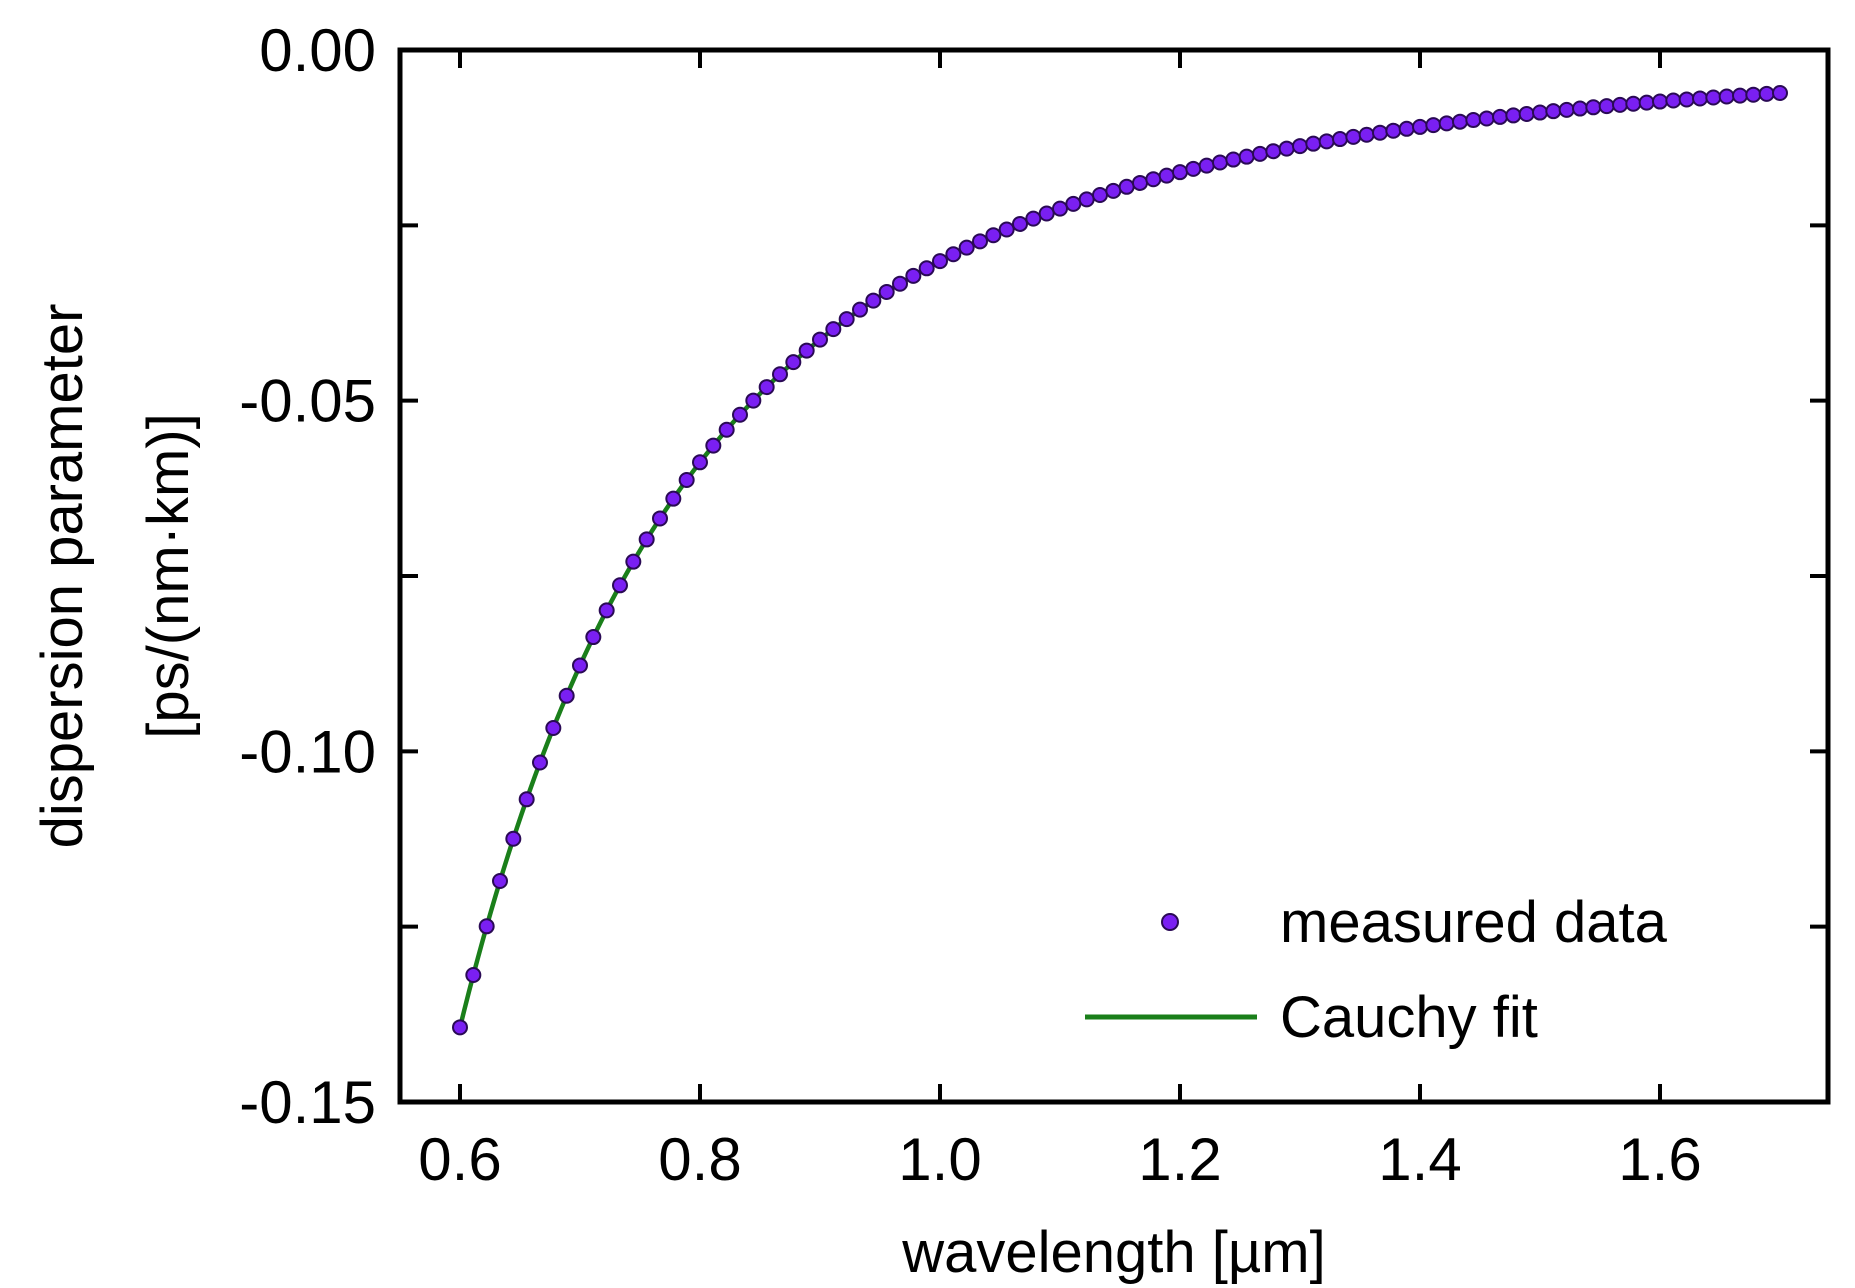 Image resolution: width=1855 pixels, height=1288 pixels. What do you see at coordinates (307, 751) in the screenshot?
I see `y-tick-label: -0.10` at bounding box center [307, 751].